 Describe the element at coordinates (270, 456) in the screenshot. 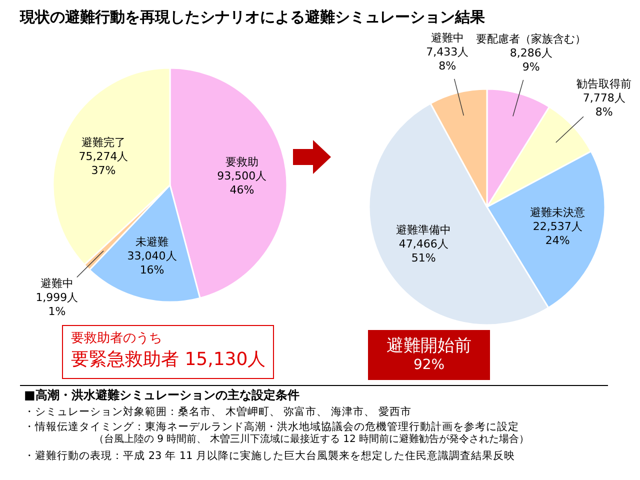

I see `text: ・避難行動の表現：平成 23 年 11 月以降に実施した巨大台風襲来を想定した住民意識調査結果反映` at that location.